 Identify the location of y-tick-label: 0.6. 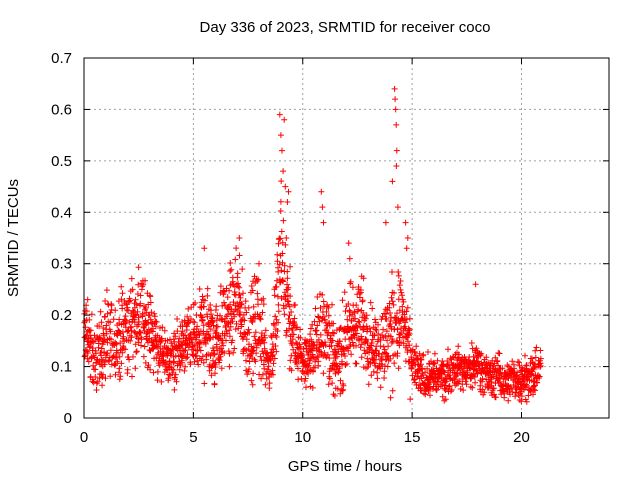
(61, 109).